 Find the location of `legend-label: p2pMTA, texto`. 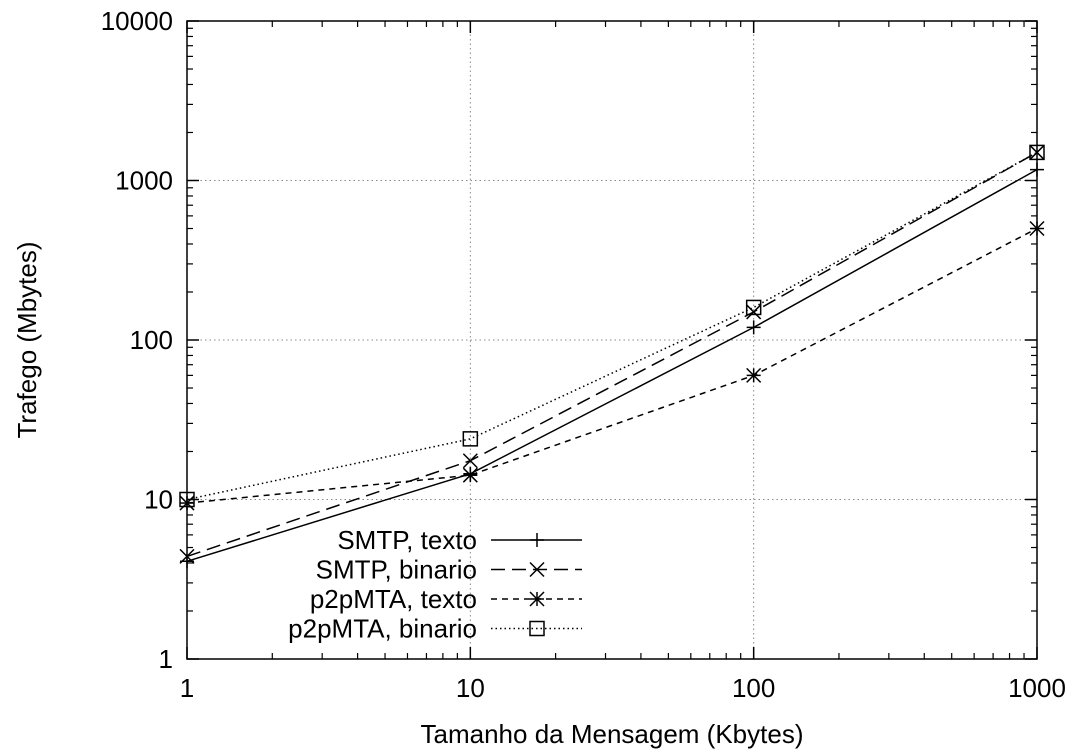

legend-label: p2pMTA, texto is located at coordinates (393, 599).